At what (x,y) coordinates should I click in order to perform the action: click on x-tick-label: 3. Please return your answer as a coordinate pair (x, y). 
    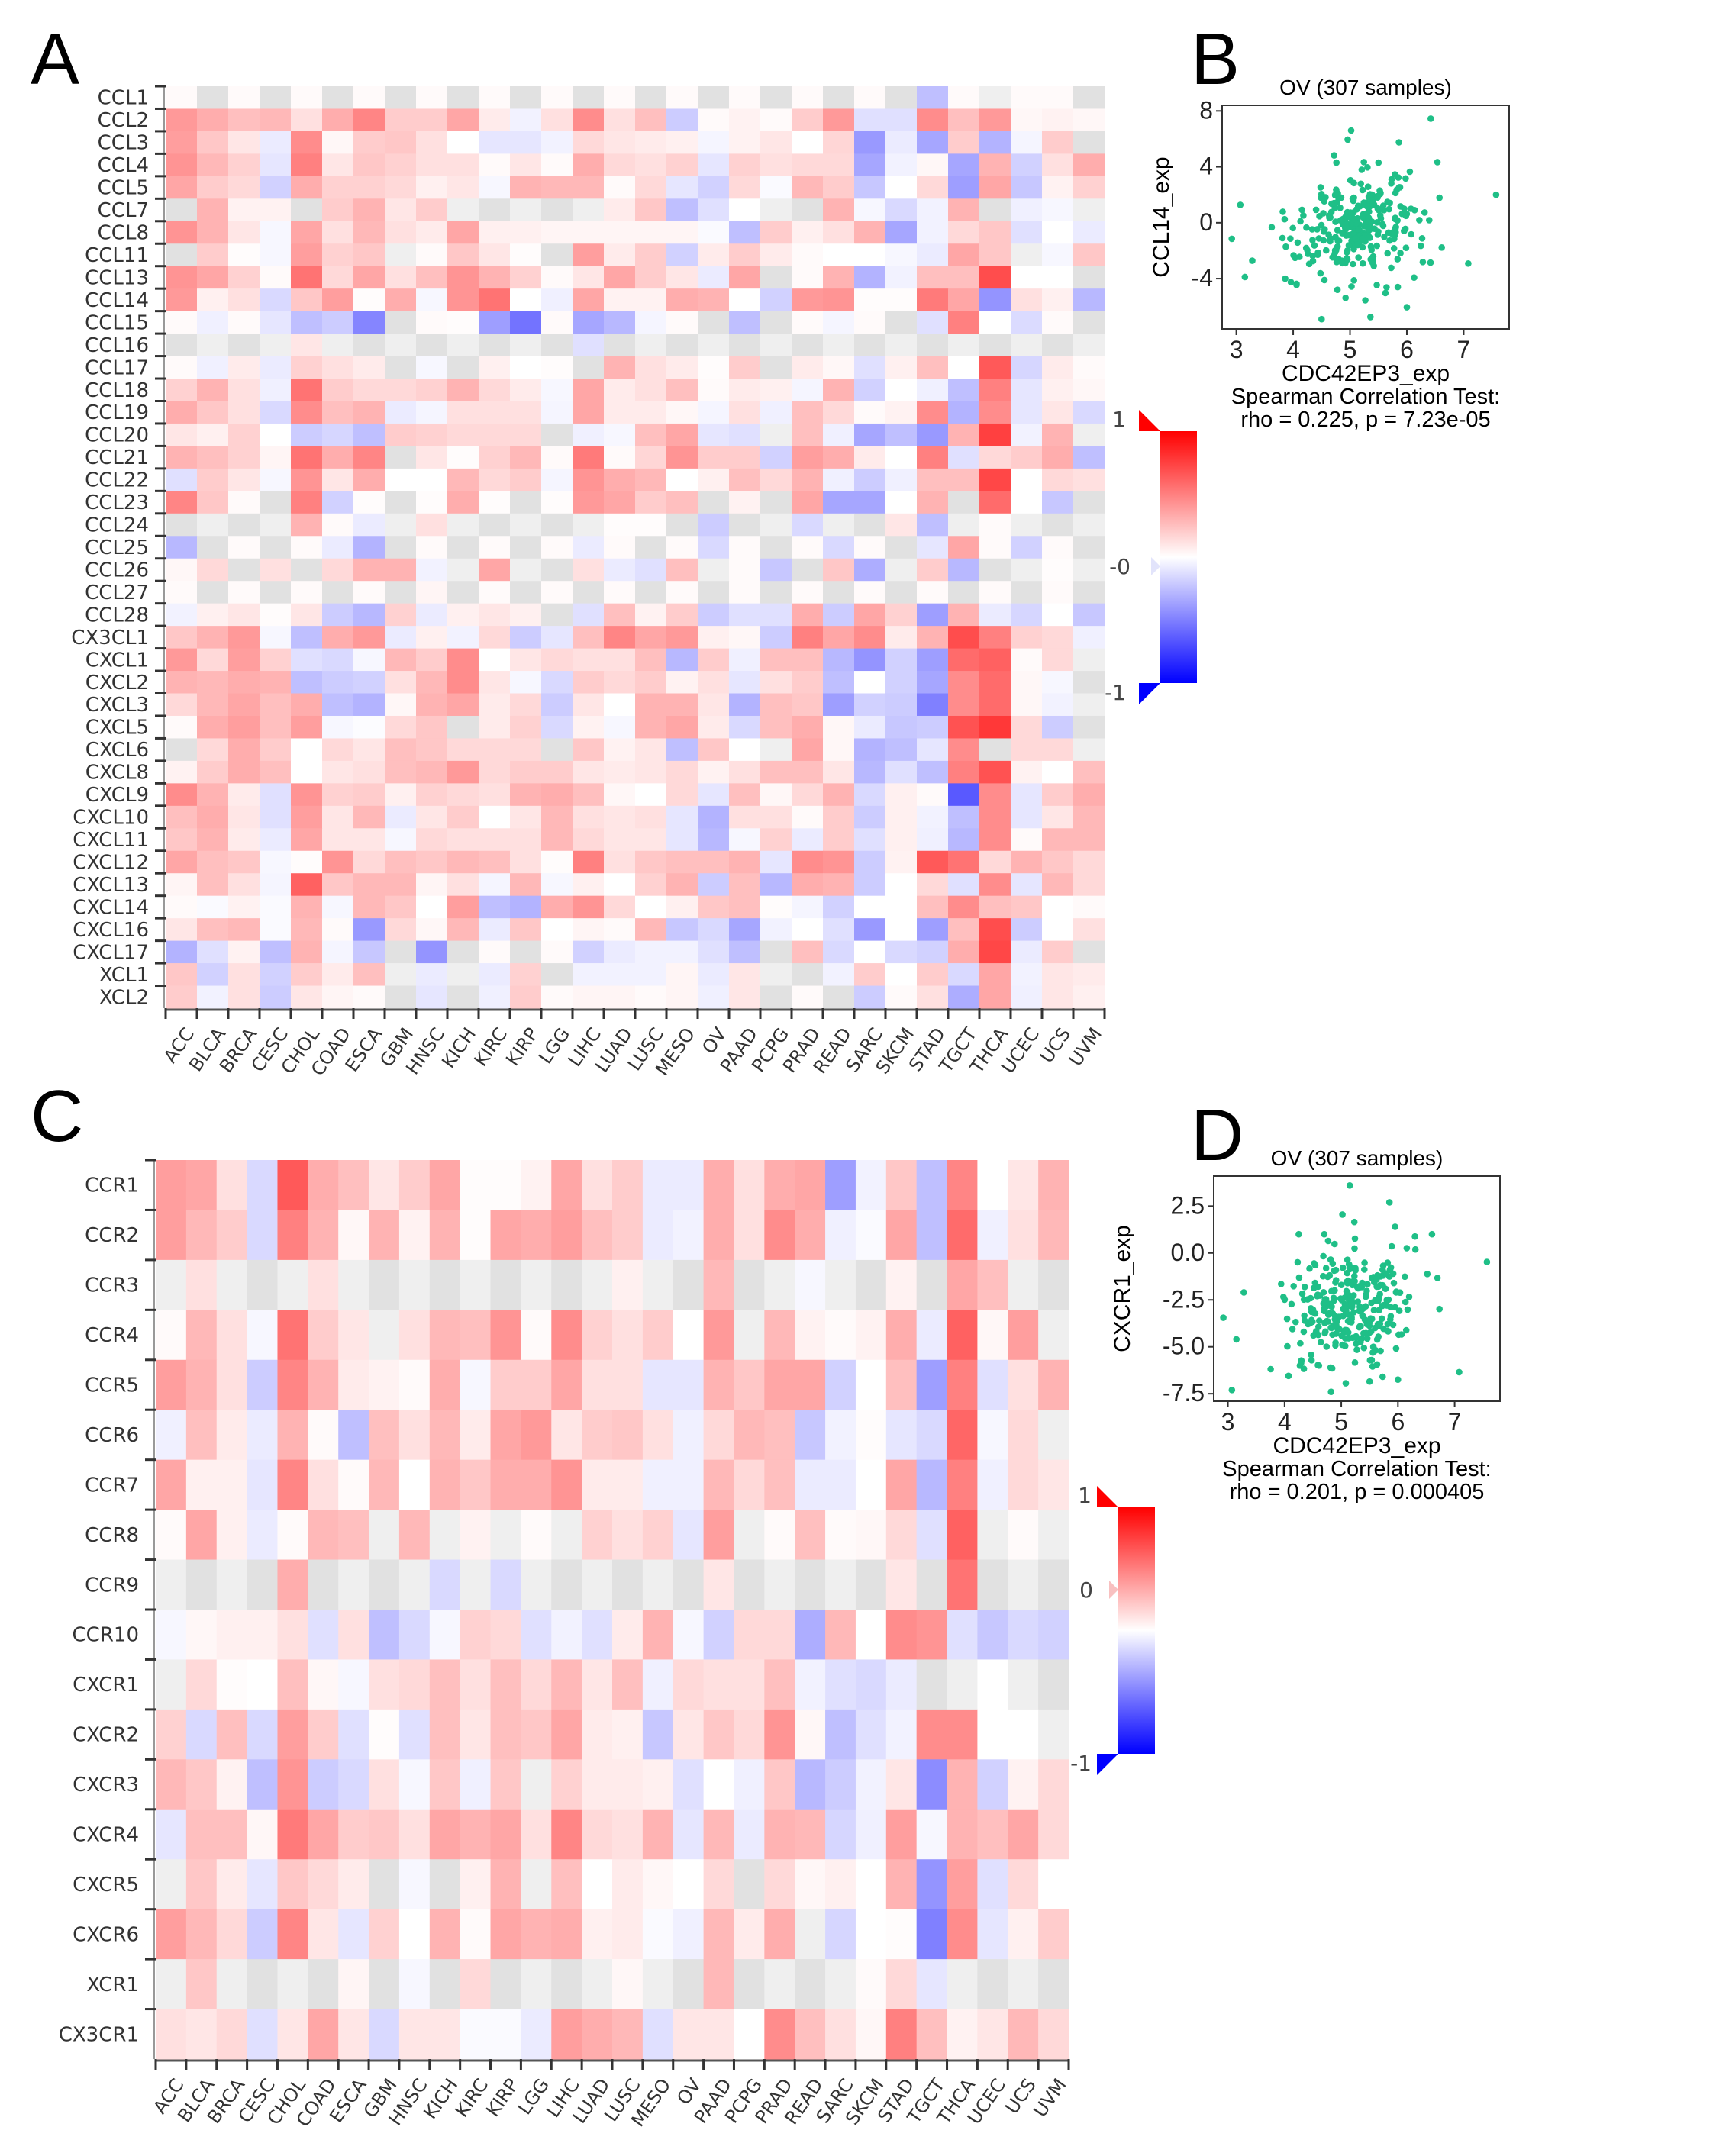
    Looking at the image, I should click on (1237, 349).